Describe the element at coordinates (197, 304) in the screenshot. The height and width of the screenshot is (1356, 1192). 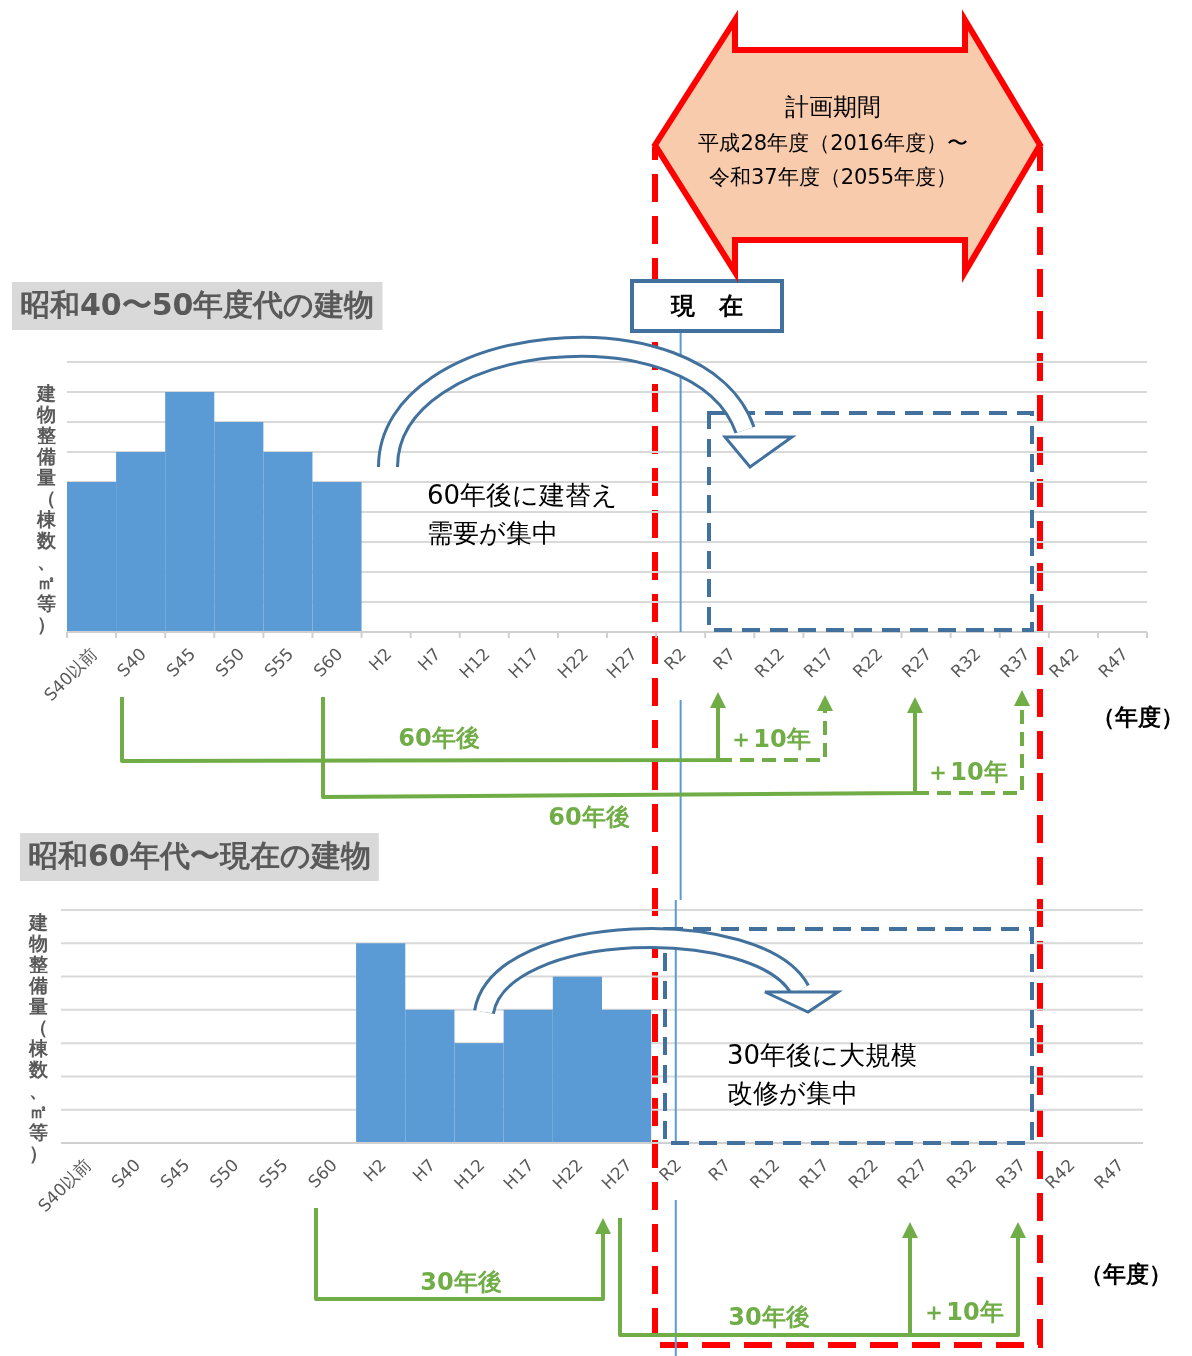
I see `chart-title: 昭和40〜50年度代の建物` at that location.